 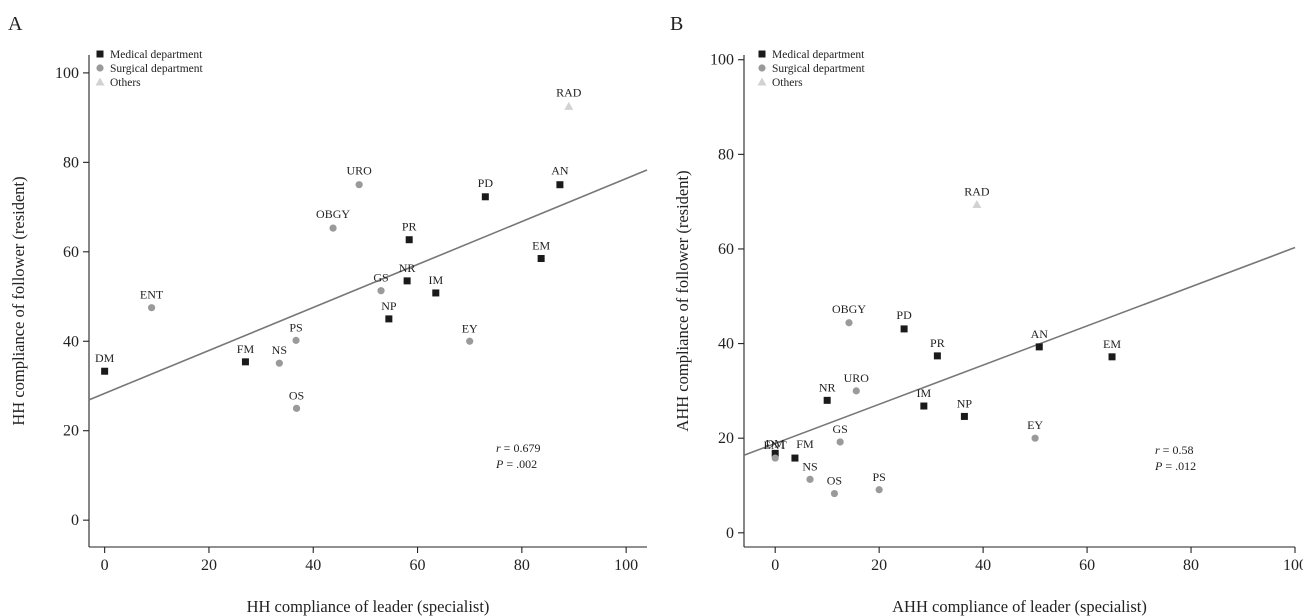 What do you see at coordinates (937, 343) in the screenshot?
I see `point-label-pr: PR` at bounding box center [937, 343].